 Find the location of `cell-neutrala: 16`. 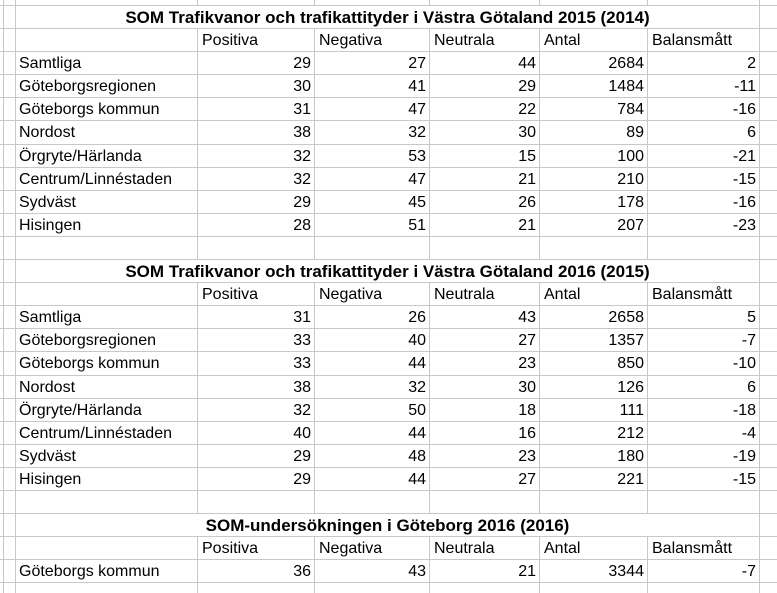

cell-neutrala: 16 is located at coordinates (485, 433).